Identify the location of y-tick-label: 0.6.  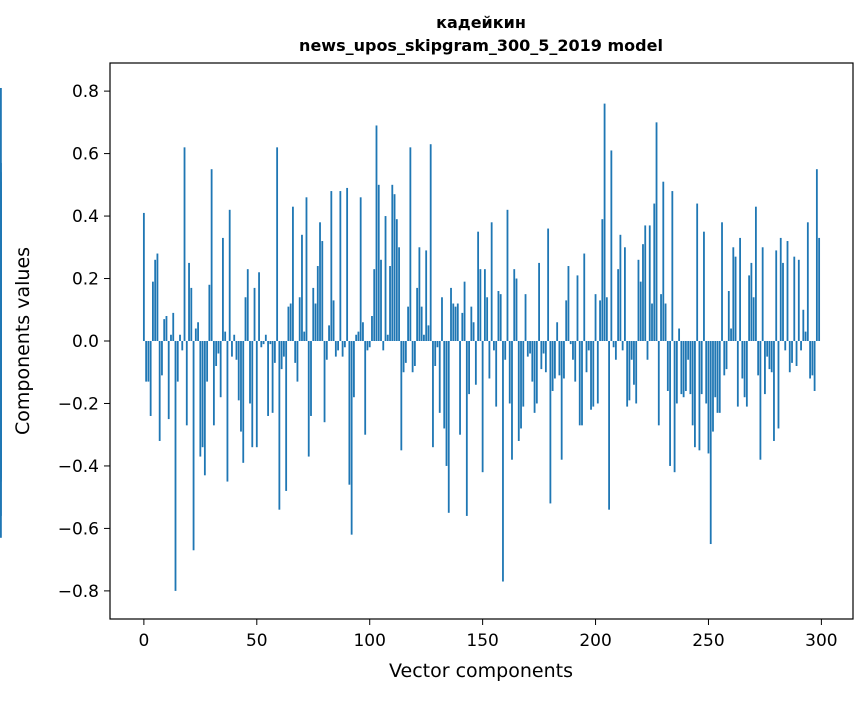
(85, 155).